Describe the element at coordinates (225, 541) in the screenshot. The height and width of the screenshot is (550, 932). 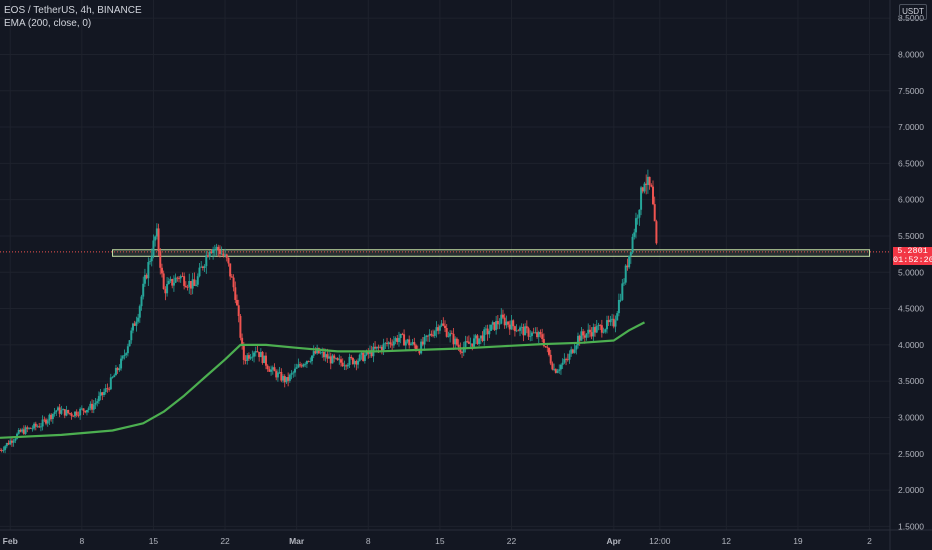
I see `time-axis-label: 22` at that location.